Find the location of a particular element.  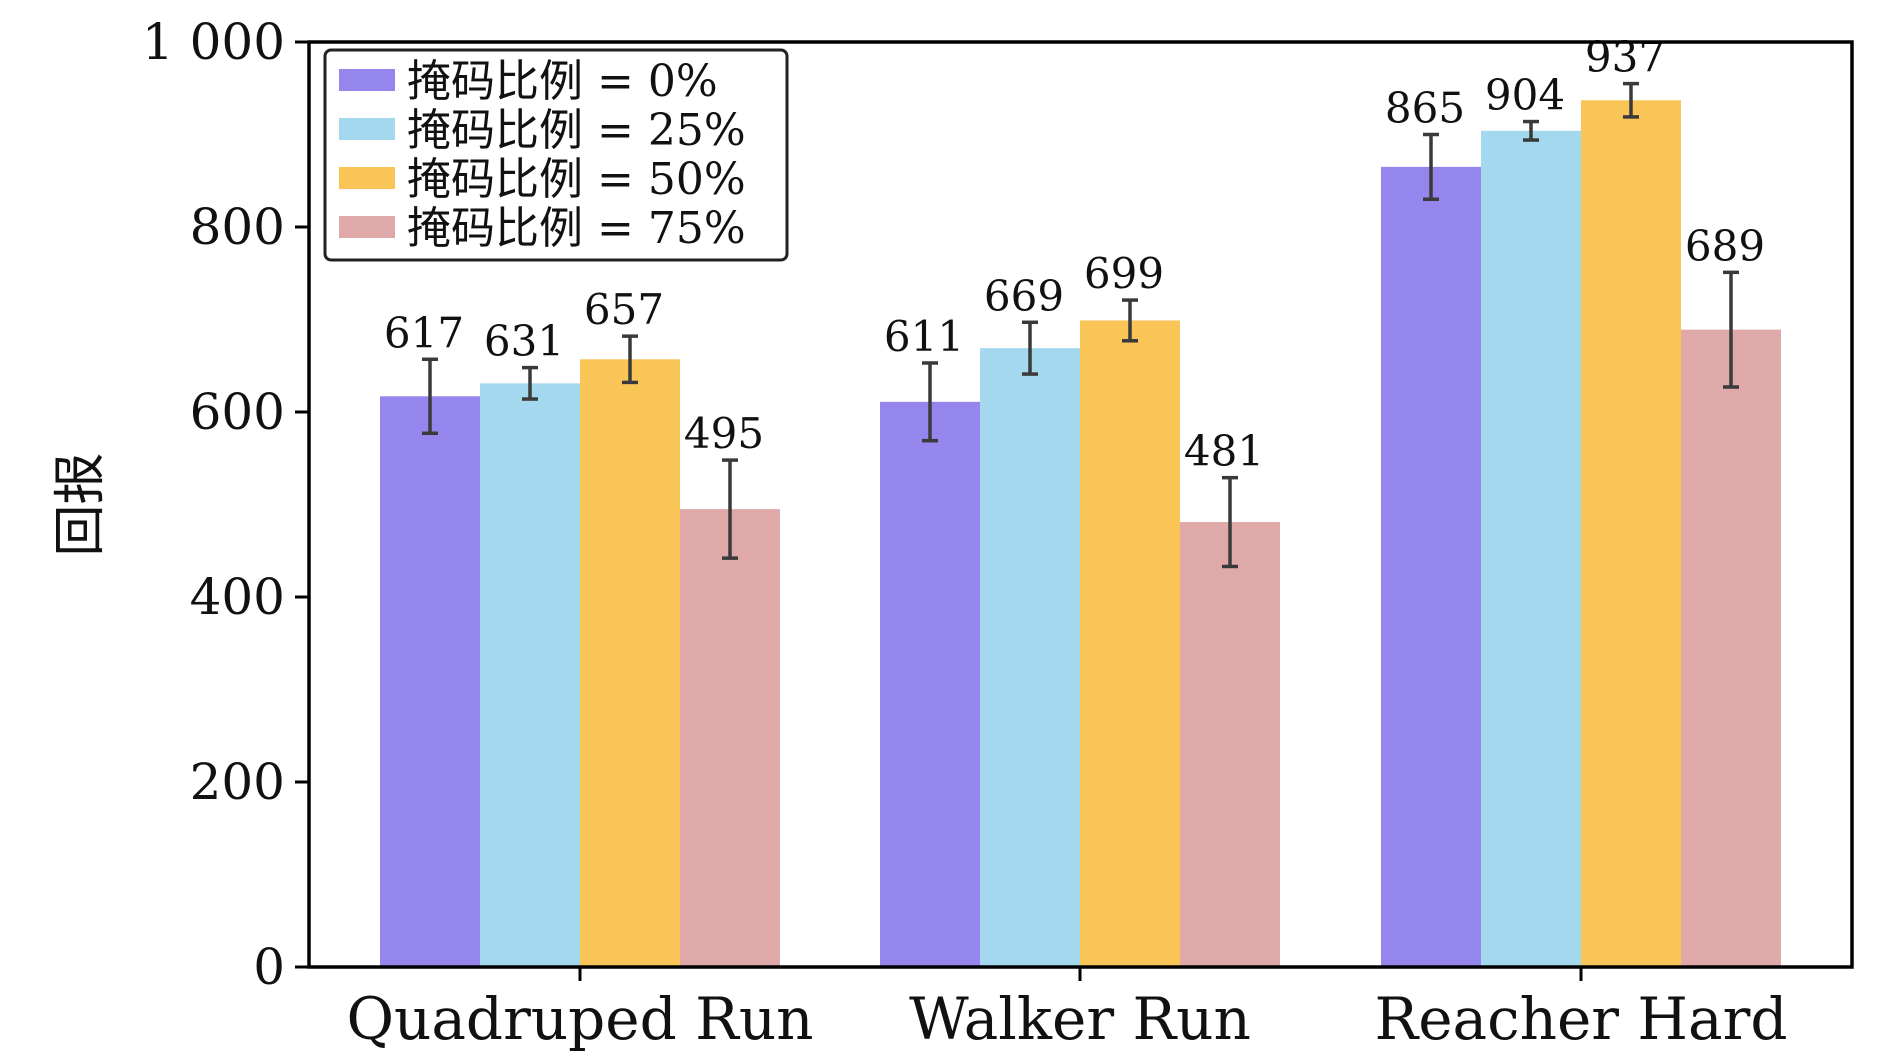

legend-label: 掩码比例 = 25% is located at coordinates (576, 130).